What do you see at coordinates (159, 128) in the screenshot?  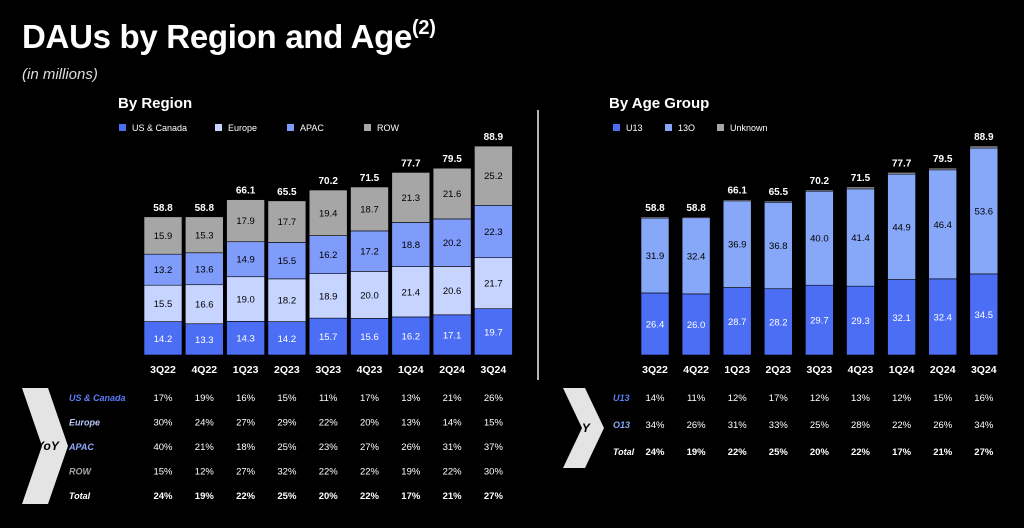 I see `legend-label-region: US & Canada` at bounding box center [159, 128].